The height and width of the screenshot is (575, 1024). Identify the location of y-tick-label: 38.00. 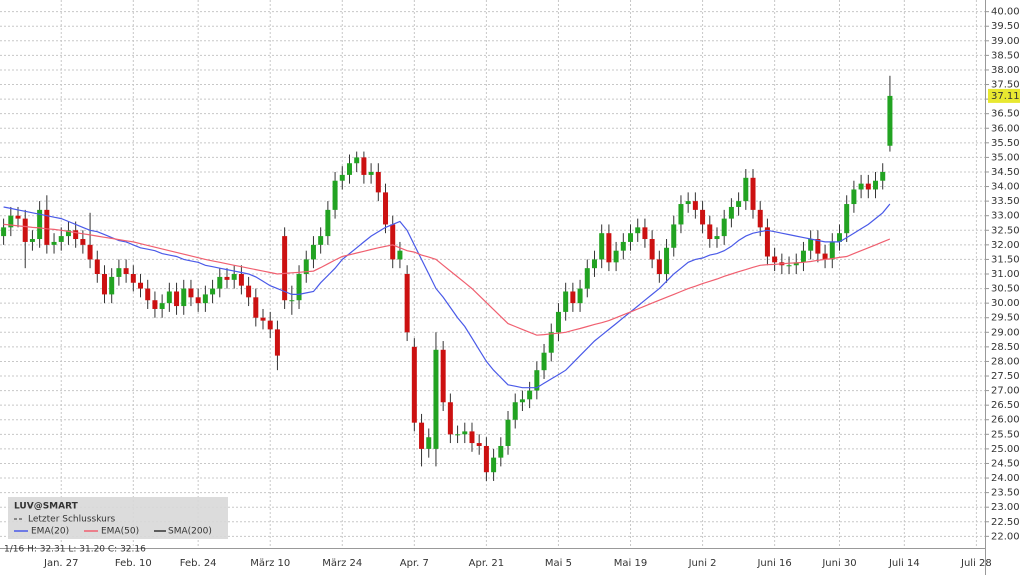
(1005, 70).